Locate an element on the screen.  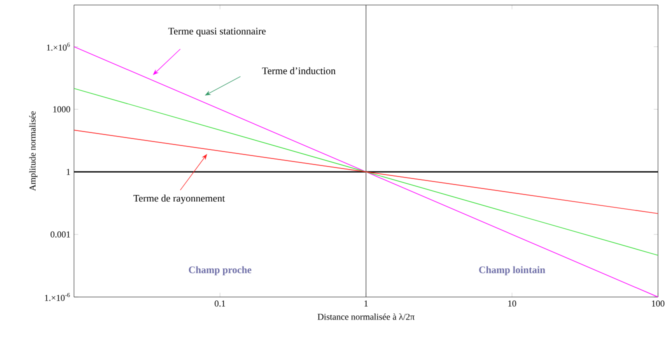
y-tick-label: 1.×10$^{-6}$ is located at coordinates (57, 297).